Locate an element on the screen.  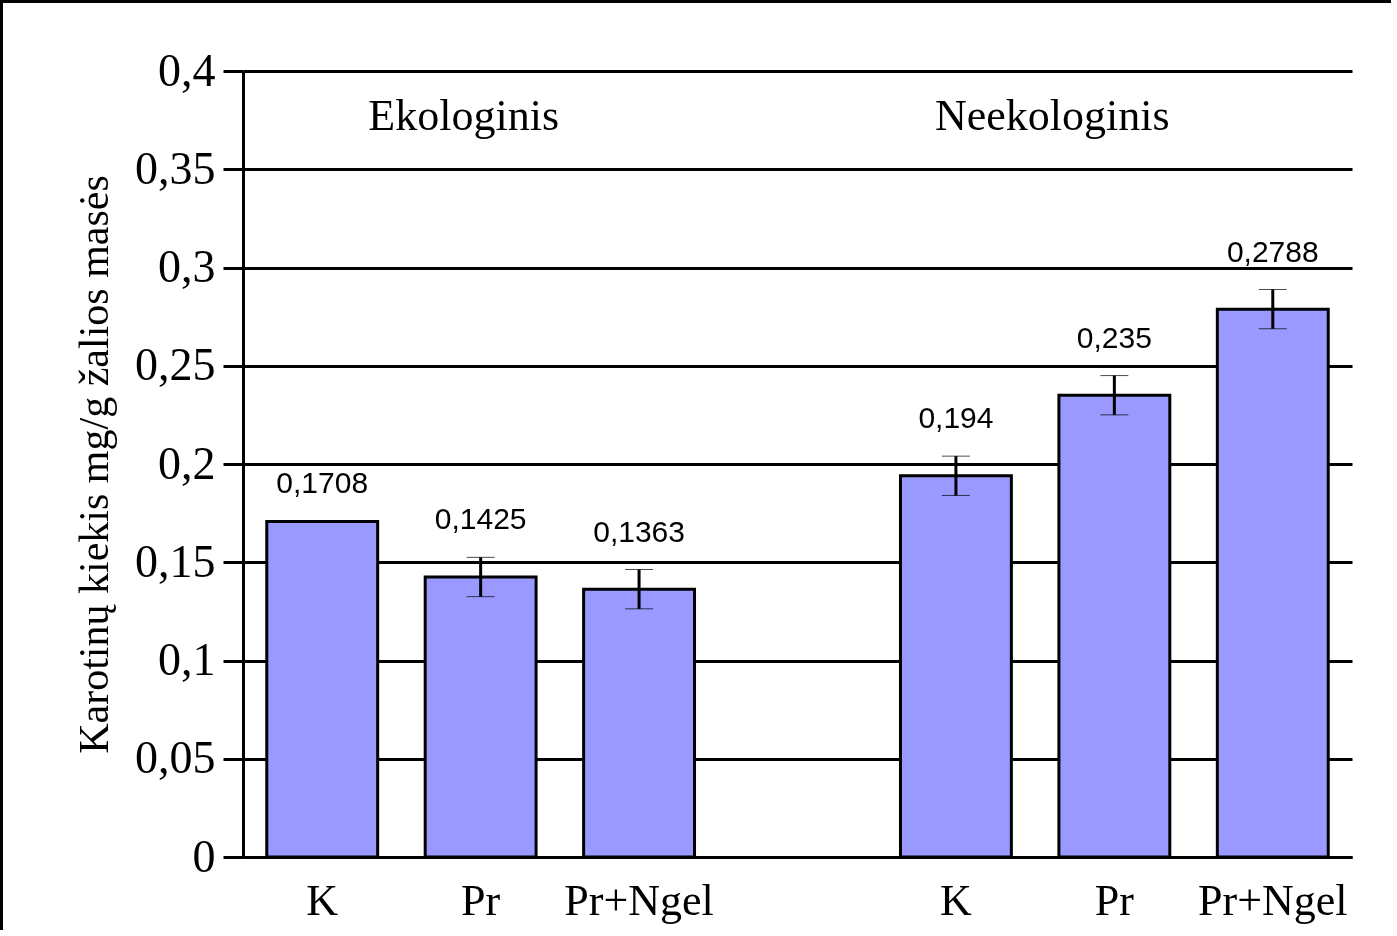
y-tick-label: 0,4 is located at coordinates (187, 70).